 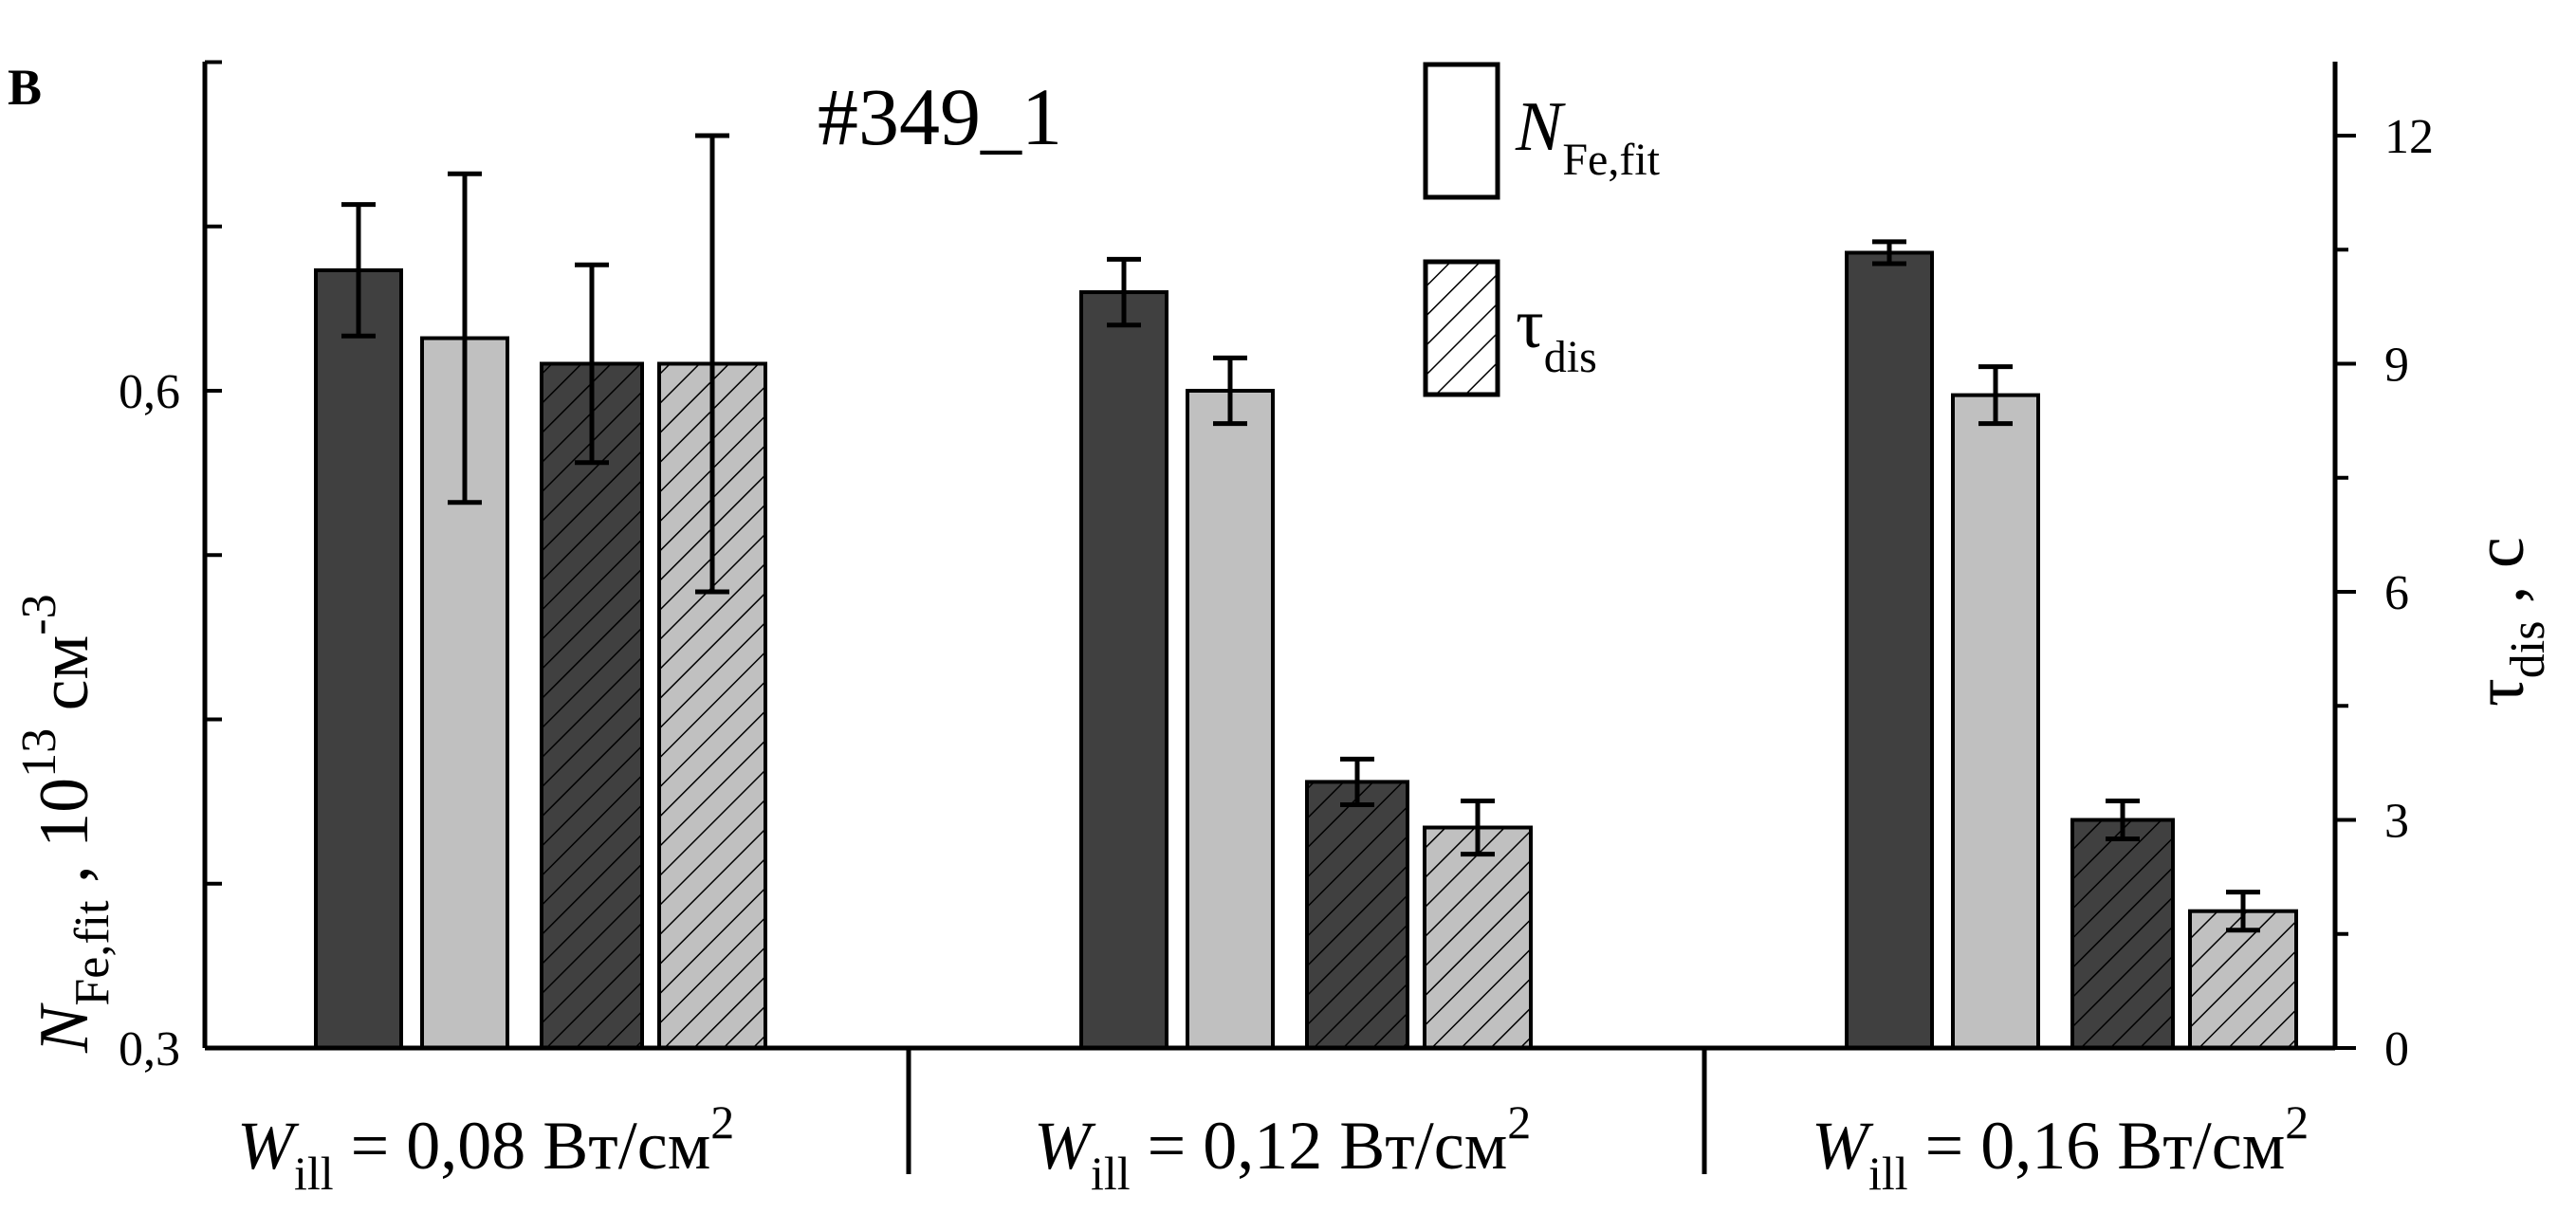 I want to click on legend-label-1: NFe,fit, so click(x=1588, y=136).